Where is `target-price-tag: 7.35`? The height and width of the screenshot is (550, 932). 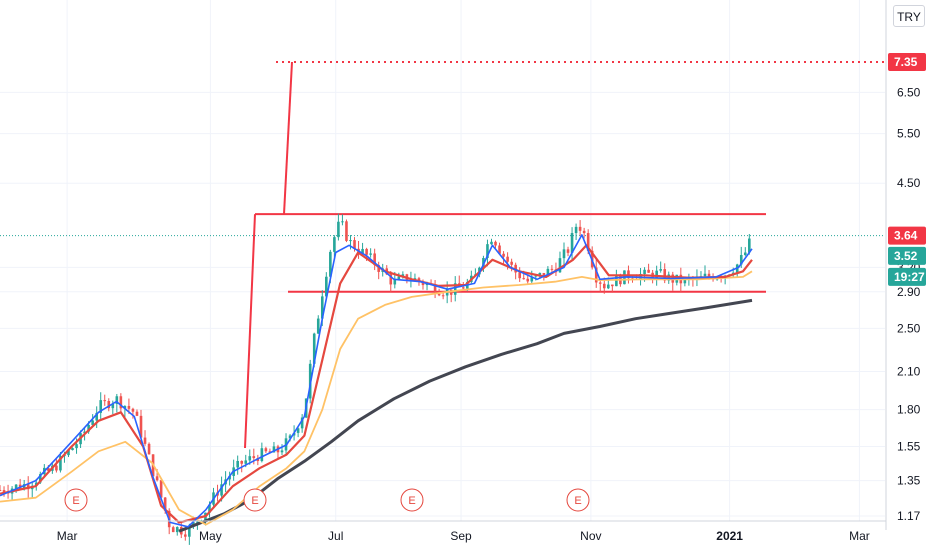
target-price-tag: 7.35 is located at coordinates (906, 62).